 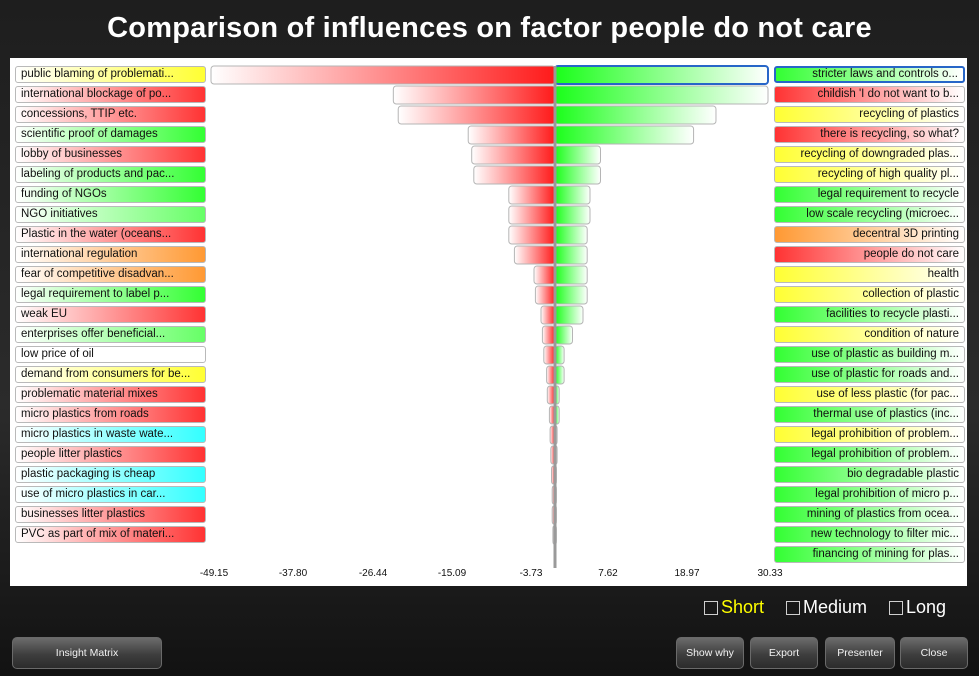 What do you see at coordinates (110, 414) in the screenshot?
I see `left-factor-label: micro plastics from roads` at bounding box center [110, 414].